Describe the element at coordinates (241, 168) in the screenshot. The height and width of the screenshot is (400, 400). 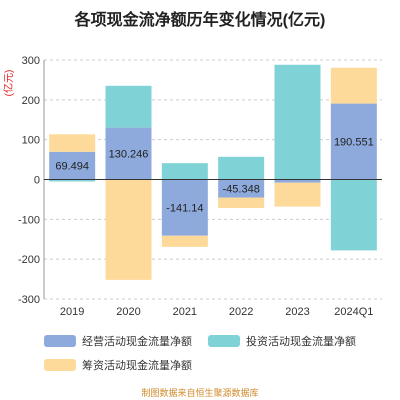
I see `bar-investing-2022` at that location.